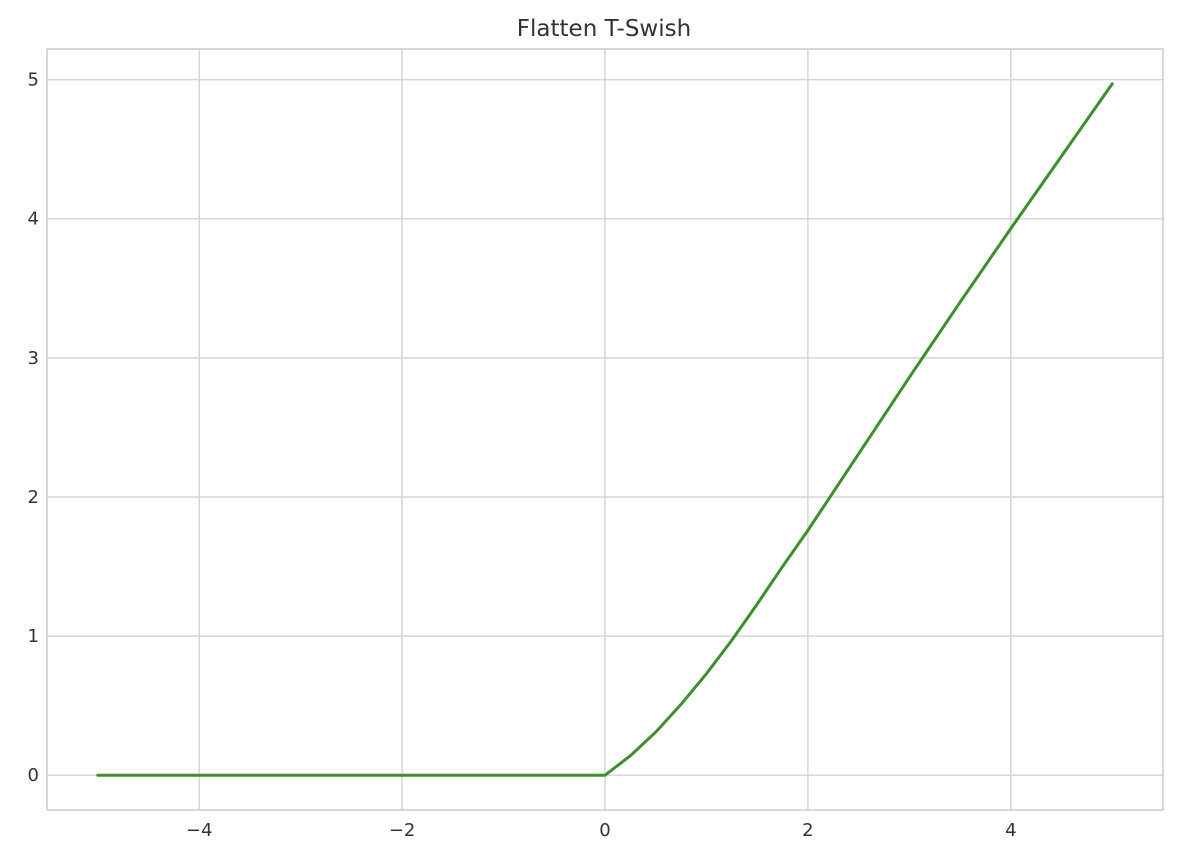  What do you see at coordinates (33, 80) in the screenshot?
I see `y-tick-label: 5` at bounding box center [33, 80].